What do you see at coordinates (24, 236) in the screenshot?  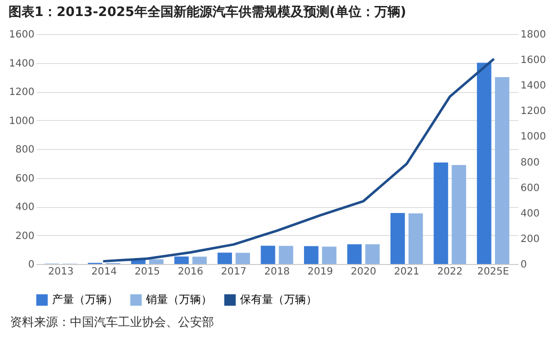 I see `y-tick-label: 200` at bounding box center [24, 236].